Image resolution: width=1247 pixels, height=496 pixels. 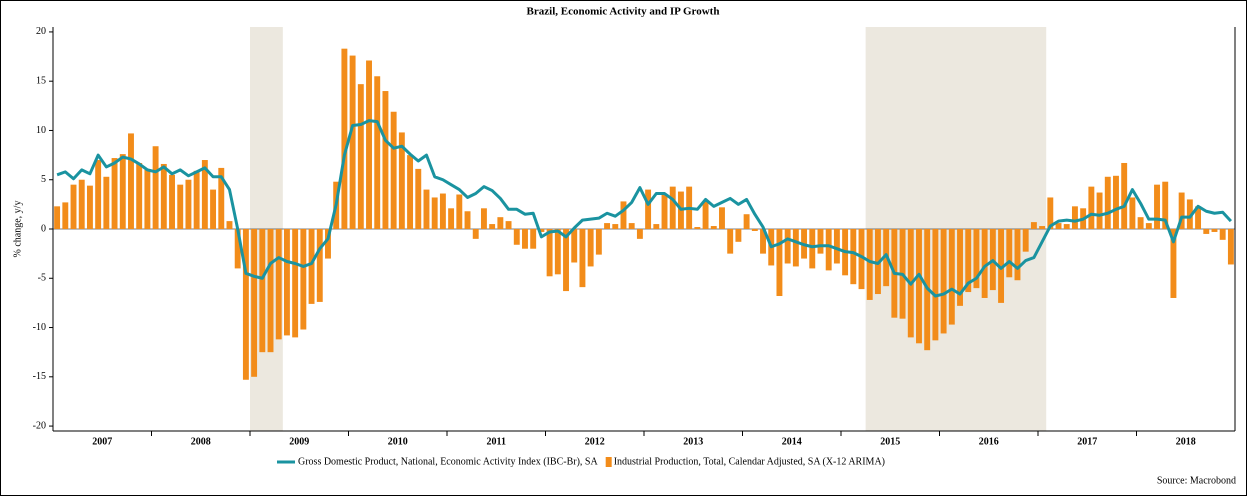 I want to click on y-tick-label: 10, so click(x=41, y=130).